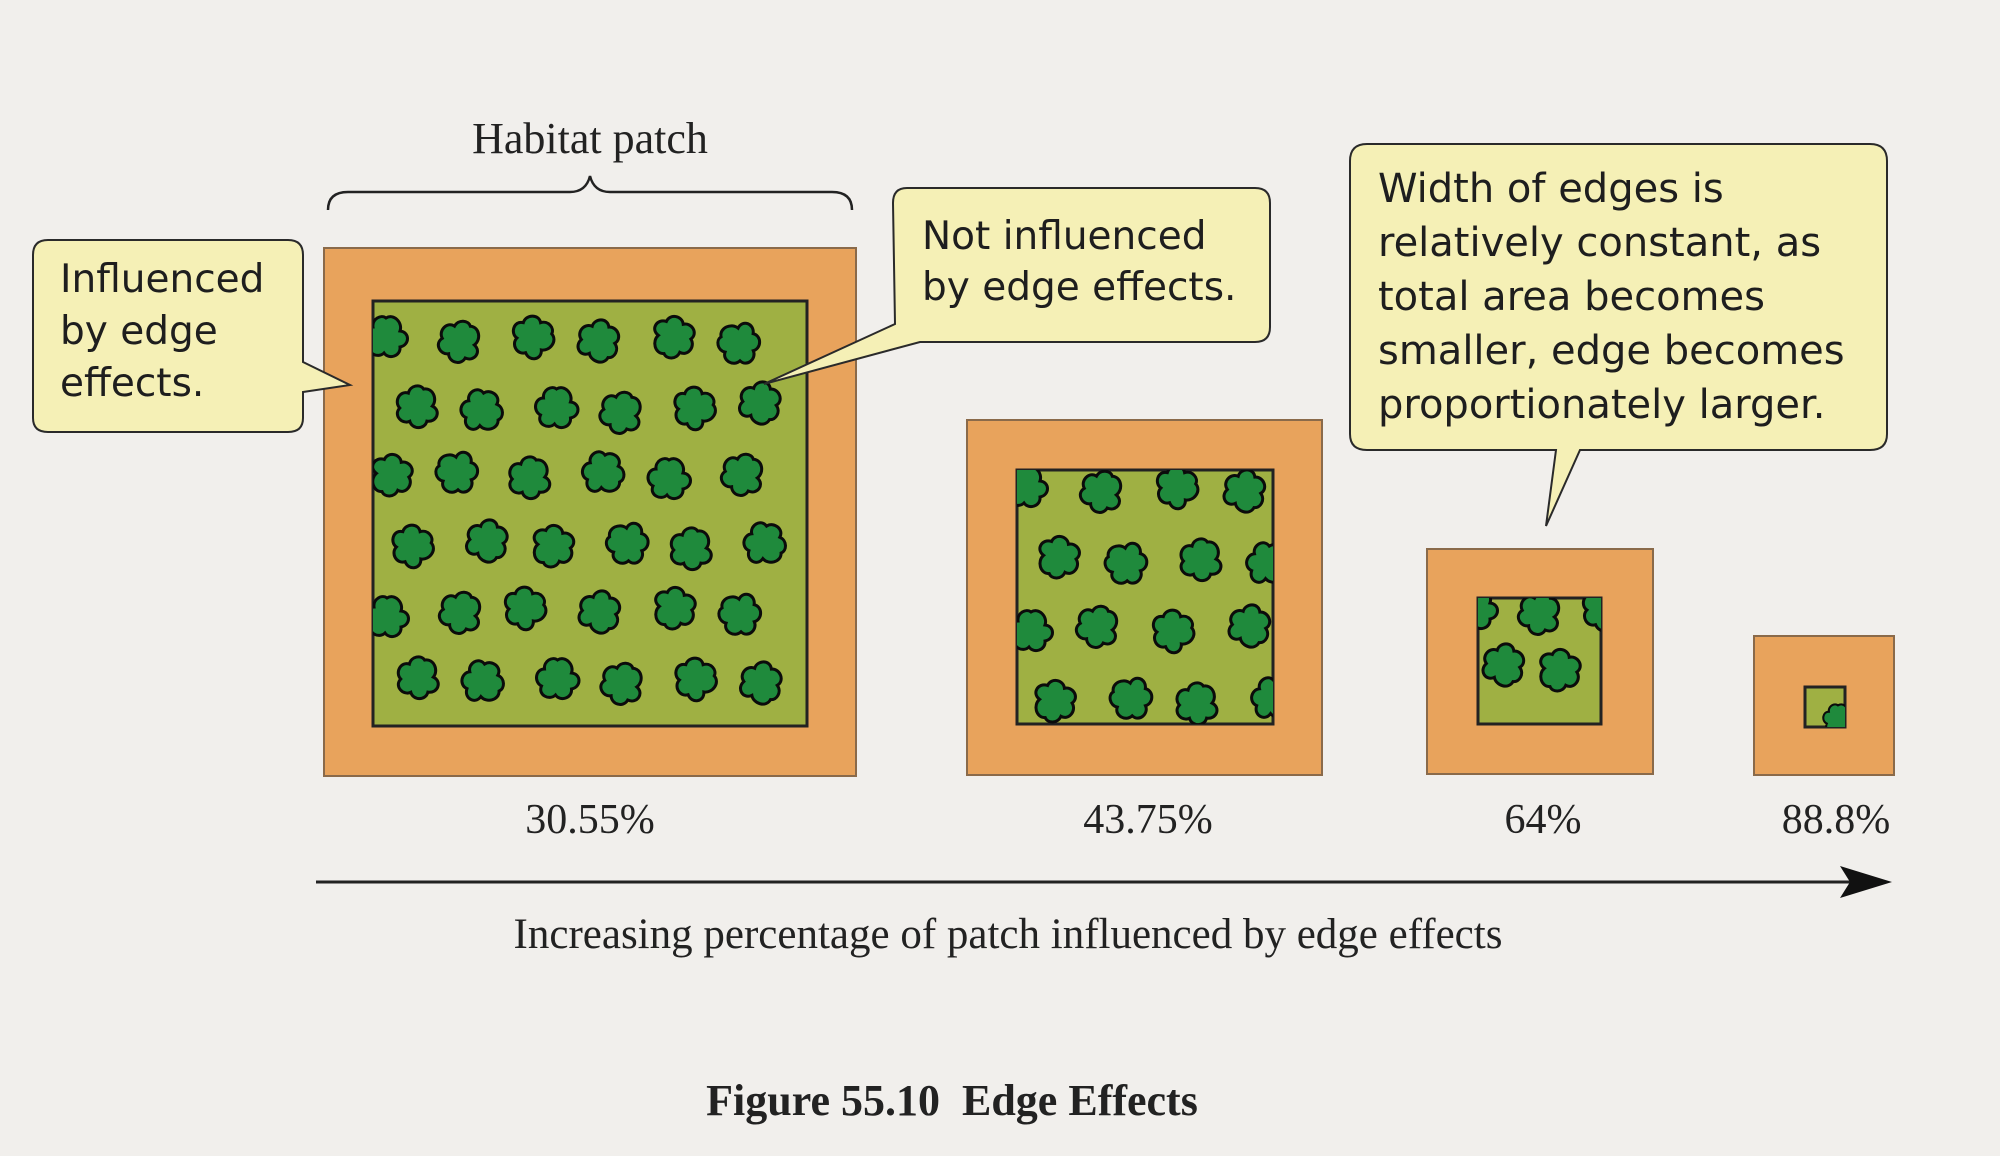 The height and width of the screenshot is (1156, 2000). I want to click on callout-influenced-bubble, so click(193, 336).